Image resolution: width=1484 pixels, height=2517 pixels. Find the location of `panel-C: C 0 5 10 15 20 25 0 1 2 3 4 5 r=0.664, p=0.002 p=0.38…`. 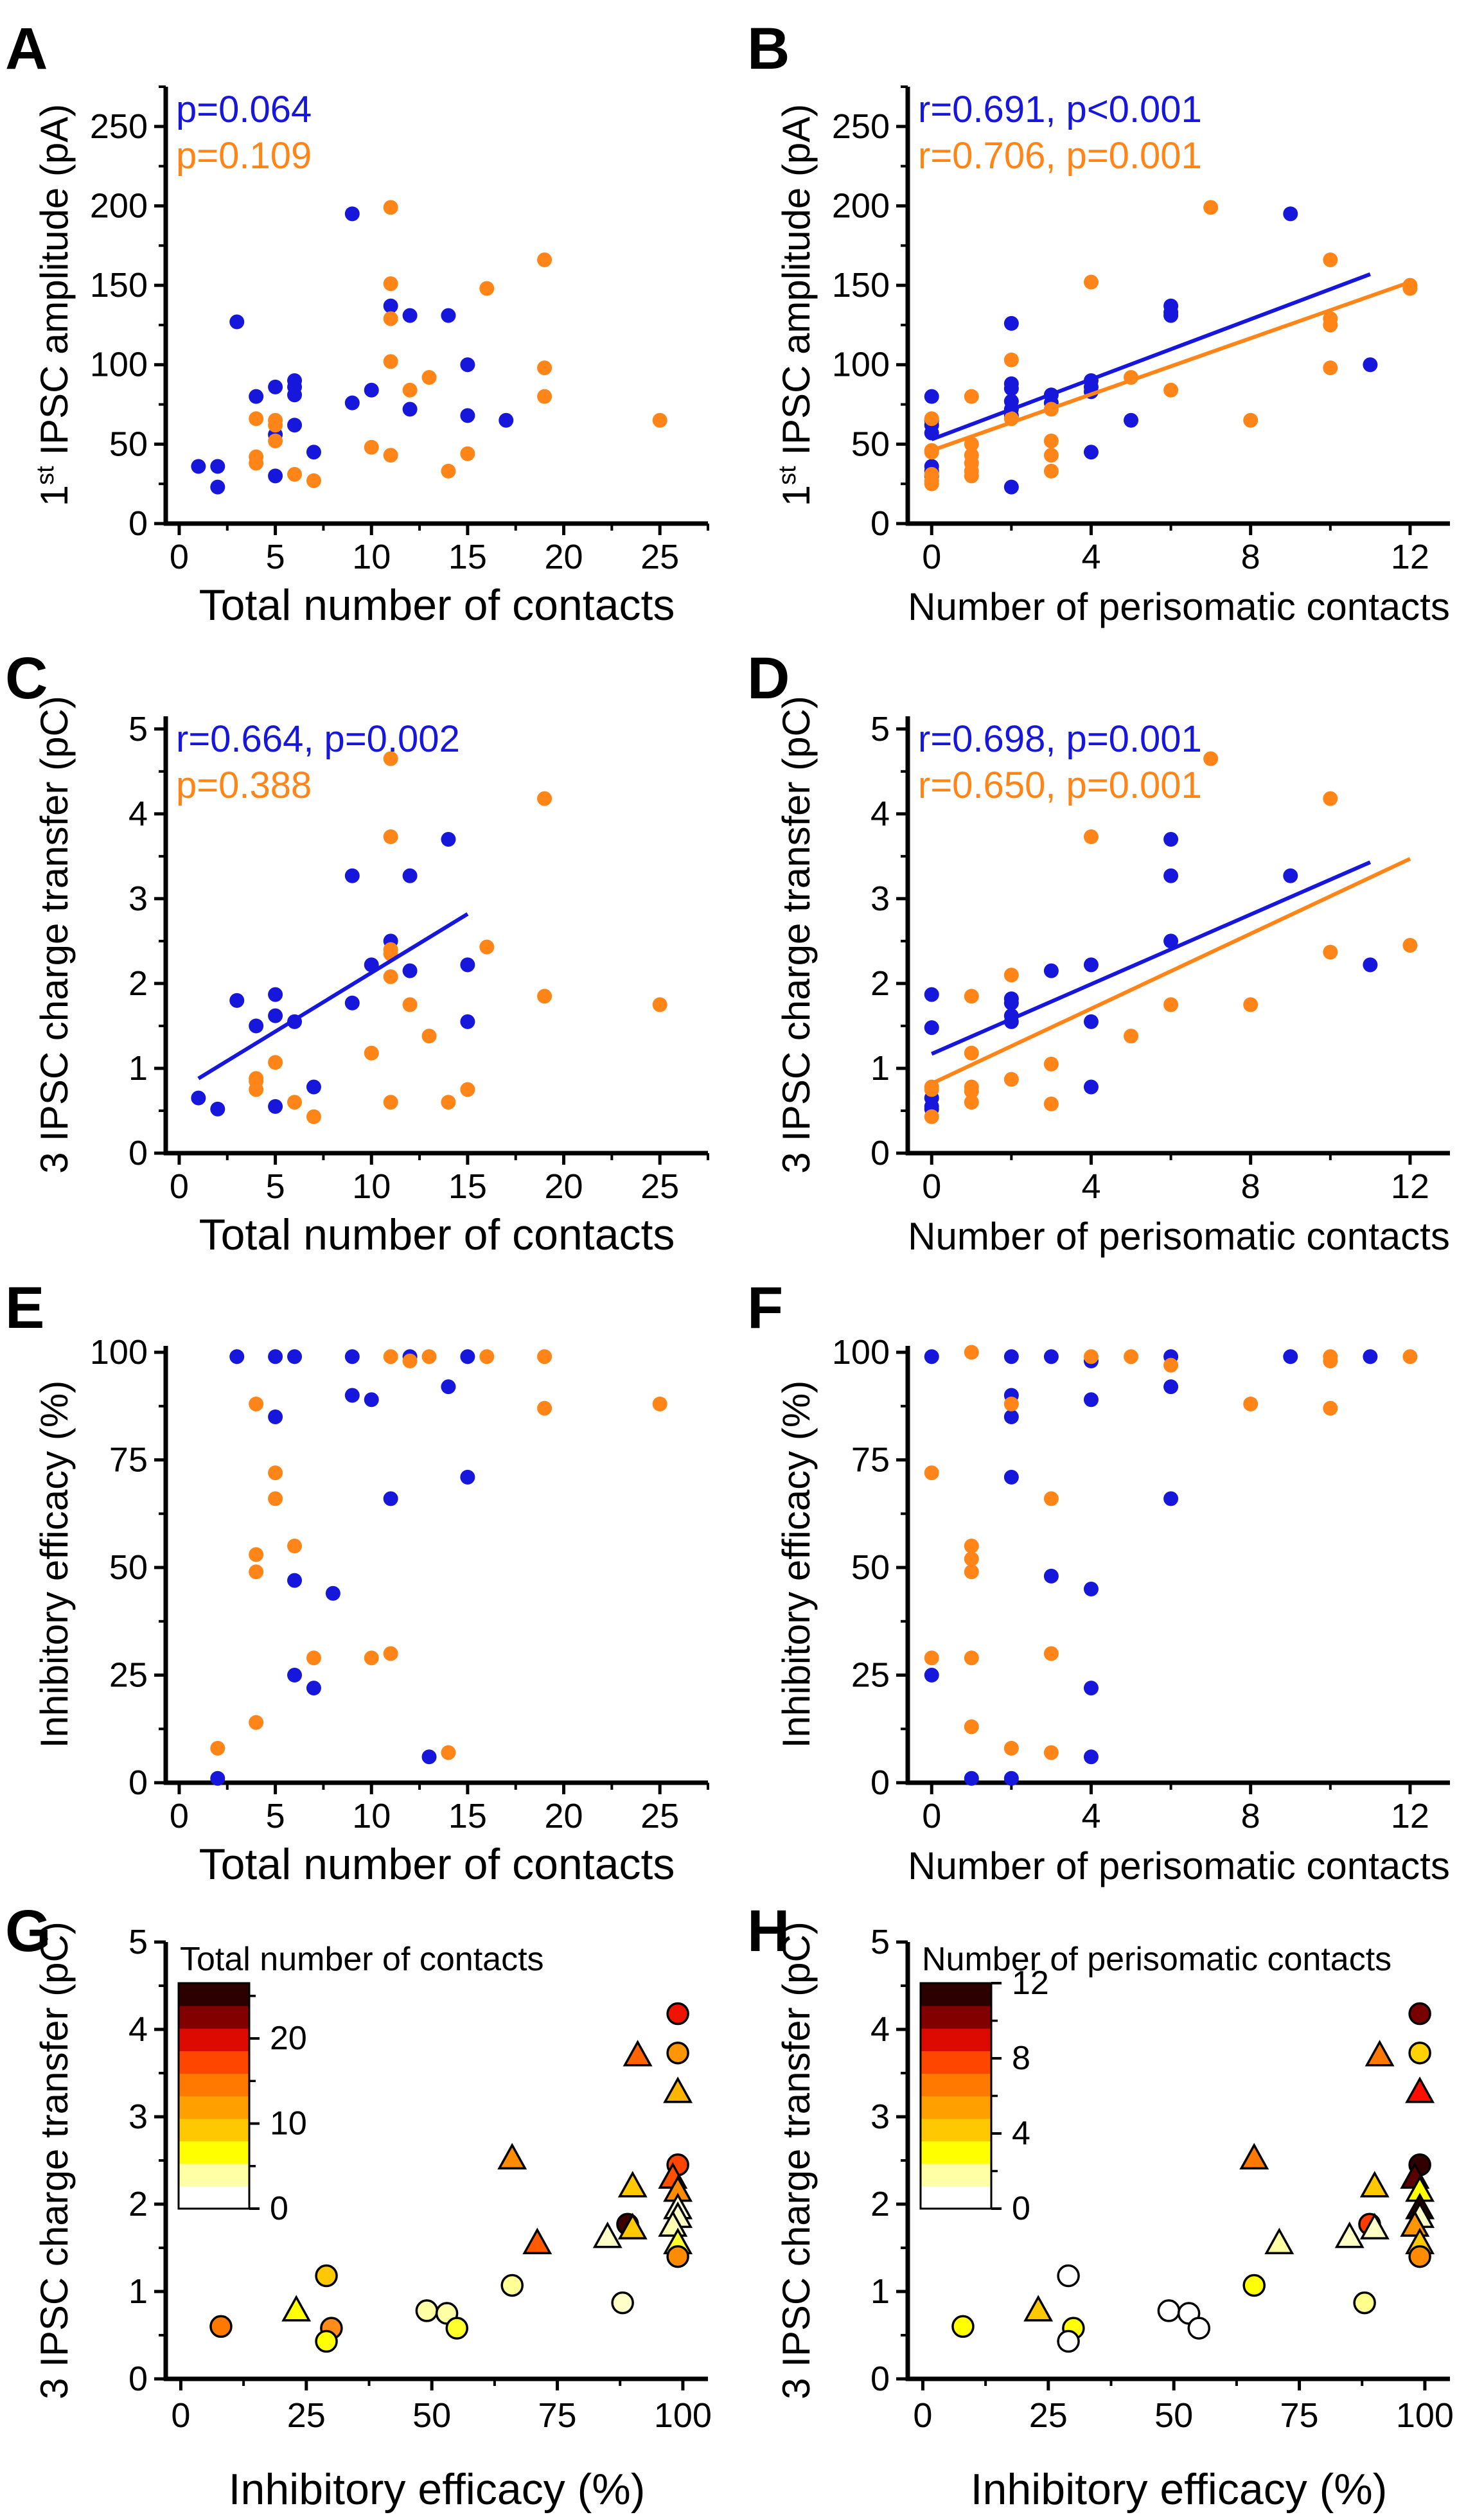

panel-C: C 0 5 10 15 20 25 0 1 2 3 4 5 r=0.664, p=0.002 p=0.38… is located at coordinates (371, 944).